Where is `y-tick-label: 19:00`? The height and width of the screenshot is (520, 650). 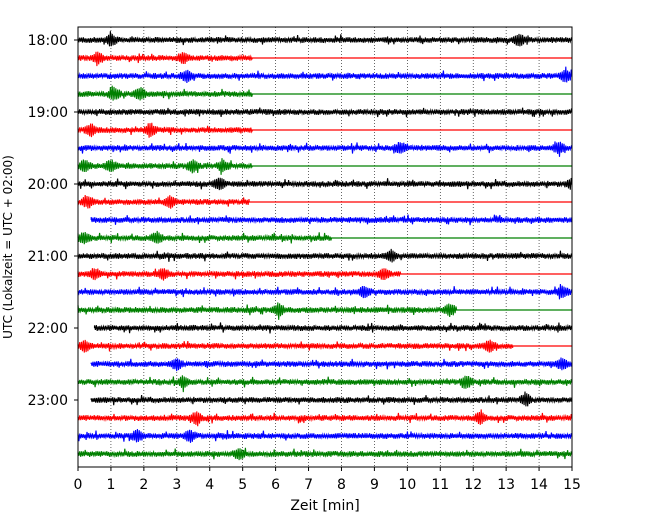 y-tick-label: 19:00 is located at coordinates (48, 113).